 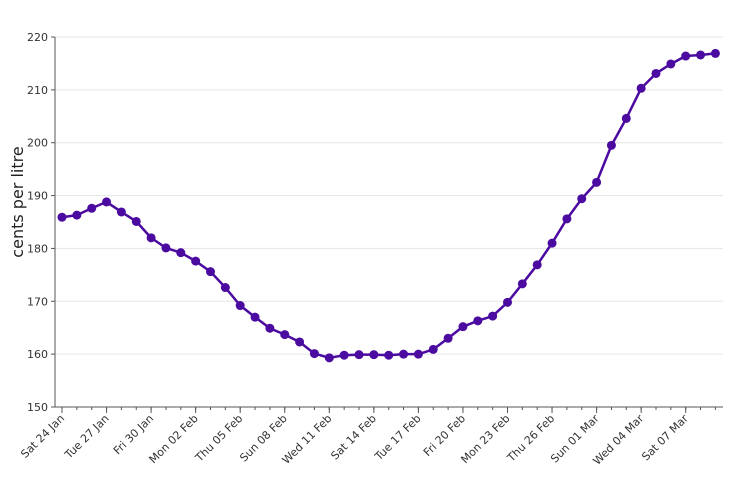 I want to click on y-tick-label: 150, so click(x=37, y=407).